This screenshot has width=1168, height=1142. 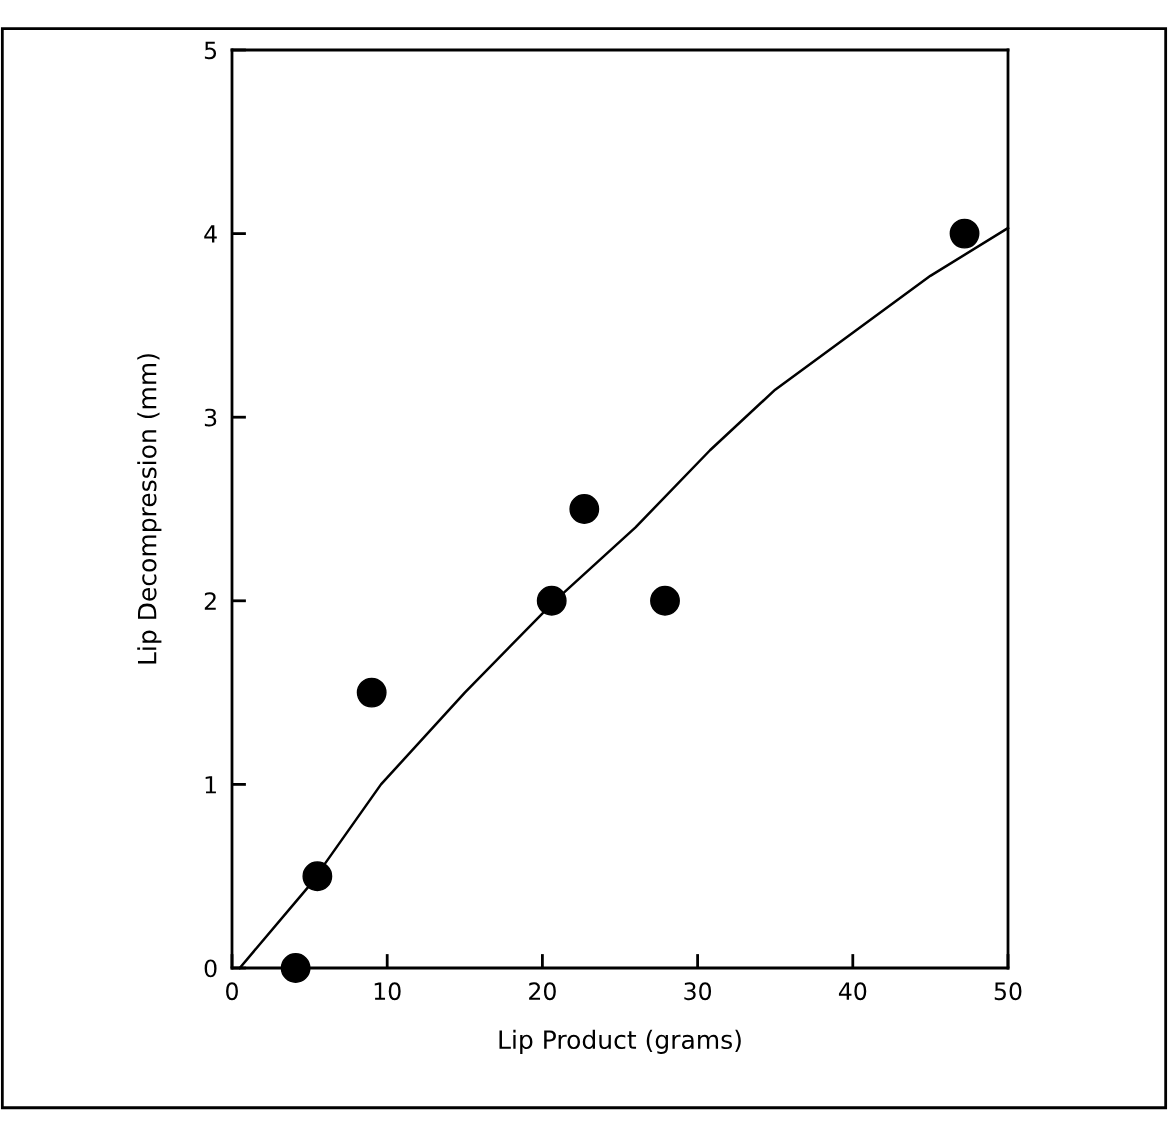 I want to click on y-tick-label: 5, so click(x=210, y=50).